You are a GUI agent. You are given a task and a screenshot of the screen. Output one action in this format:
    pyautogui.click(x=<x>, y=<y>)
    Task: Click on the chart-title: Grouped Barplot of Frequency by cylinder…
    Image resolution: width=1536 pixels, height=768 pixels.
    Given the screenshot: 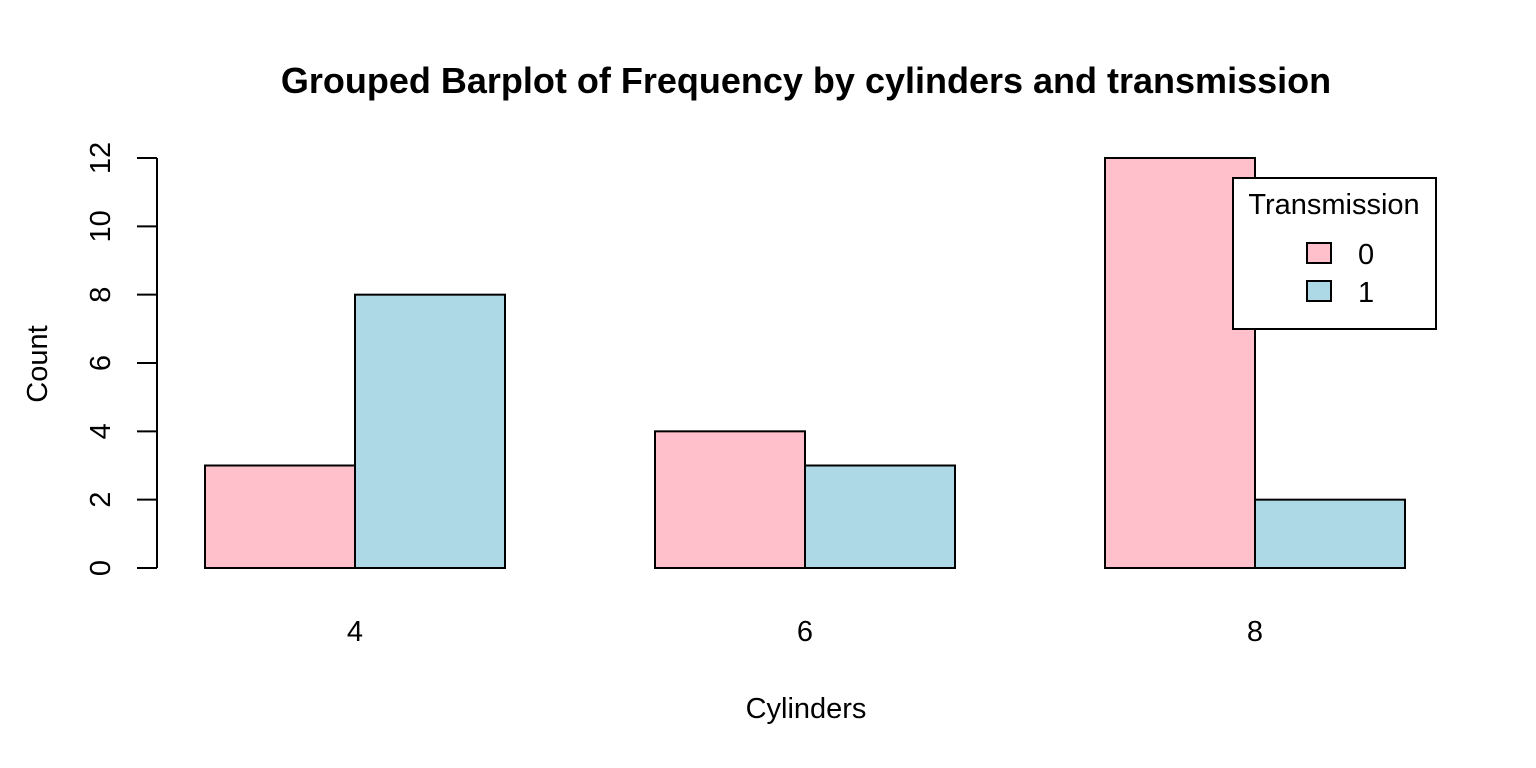 What is the action you would take?
    pyautogui.click(x=806, y=80)
    